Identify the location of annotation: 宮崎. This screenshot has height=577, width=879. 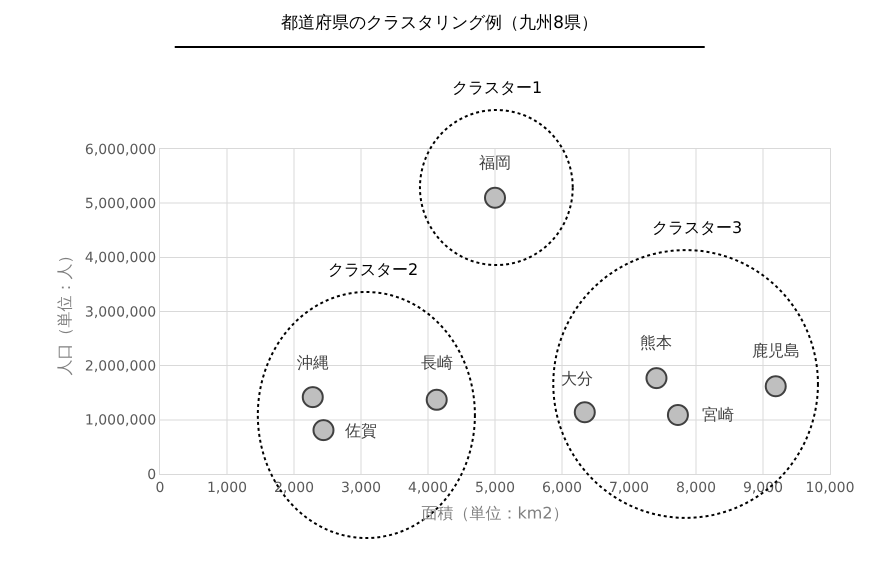
(718, 414).